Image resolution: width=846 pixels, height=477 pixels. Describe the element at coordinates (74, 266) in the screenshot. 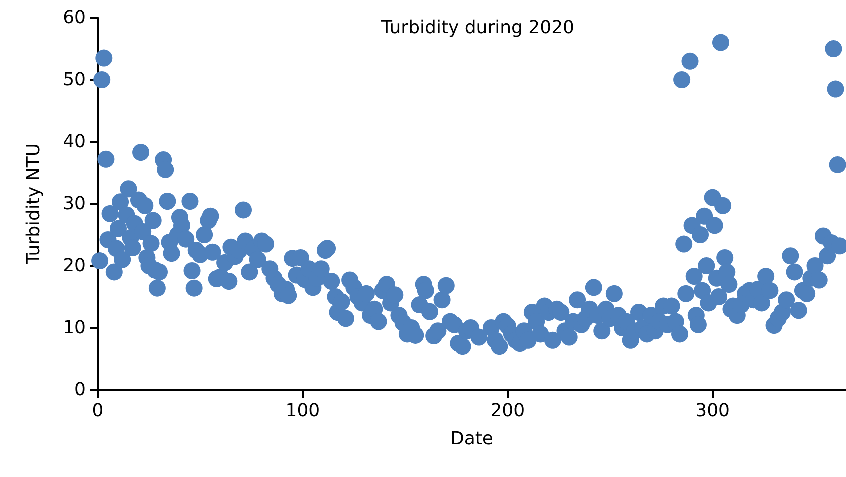

I see `y-tick-label: 20` at that location.